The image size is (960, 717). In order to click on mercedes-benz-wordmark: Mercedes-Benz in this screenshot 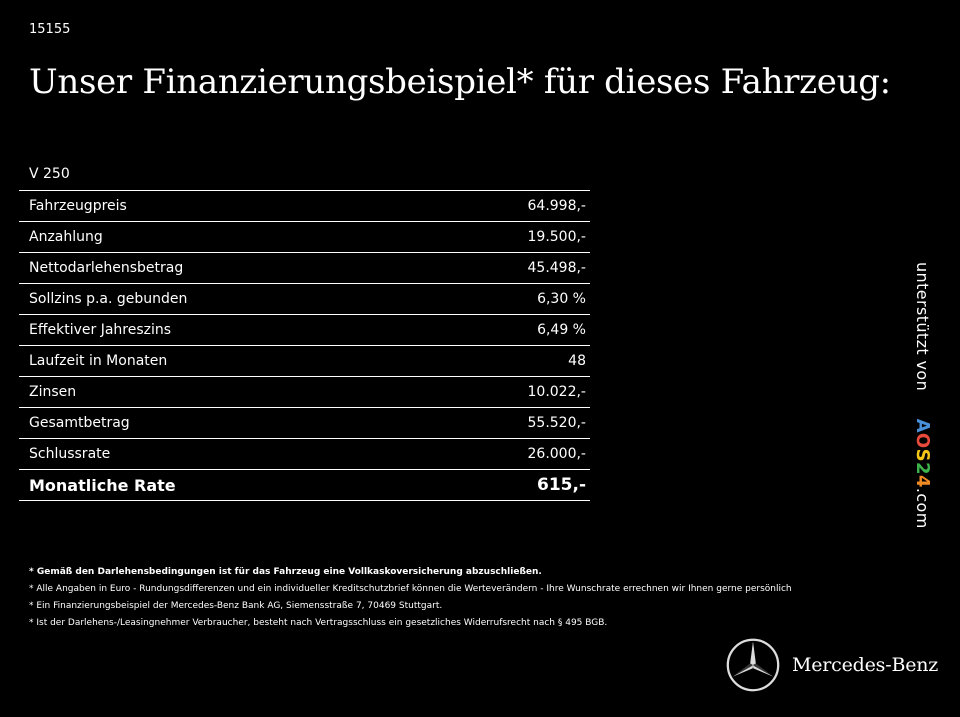, I will do `click(865, 665)`.